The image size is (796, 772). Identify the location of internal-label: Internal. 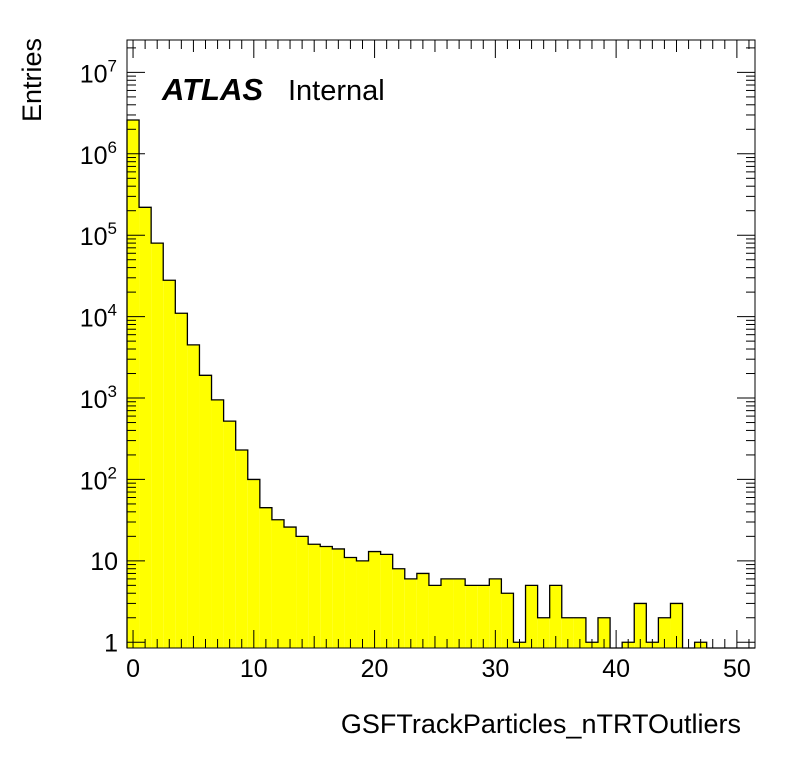
(336, 91).